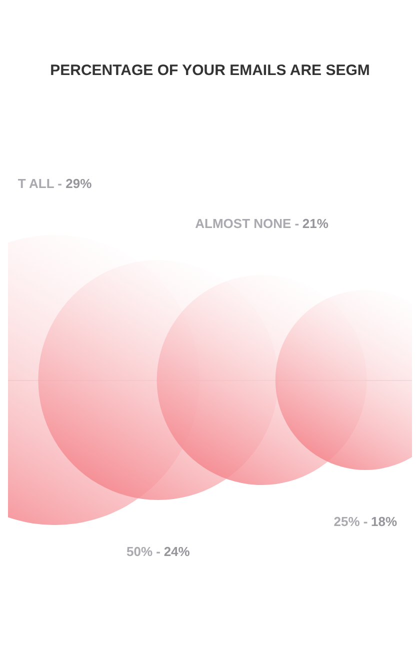 This screenshot has height=660, width=420. What do you see at coordinates (143, 551) in the screenshot?
I see `category-label: 50% -` at bounding box center [143, 551].